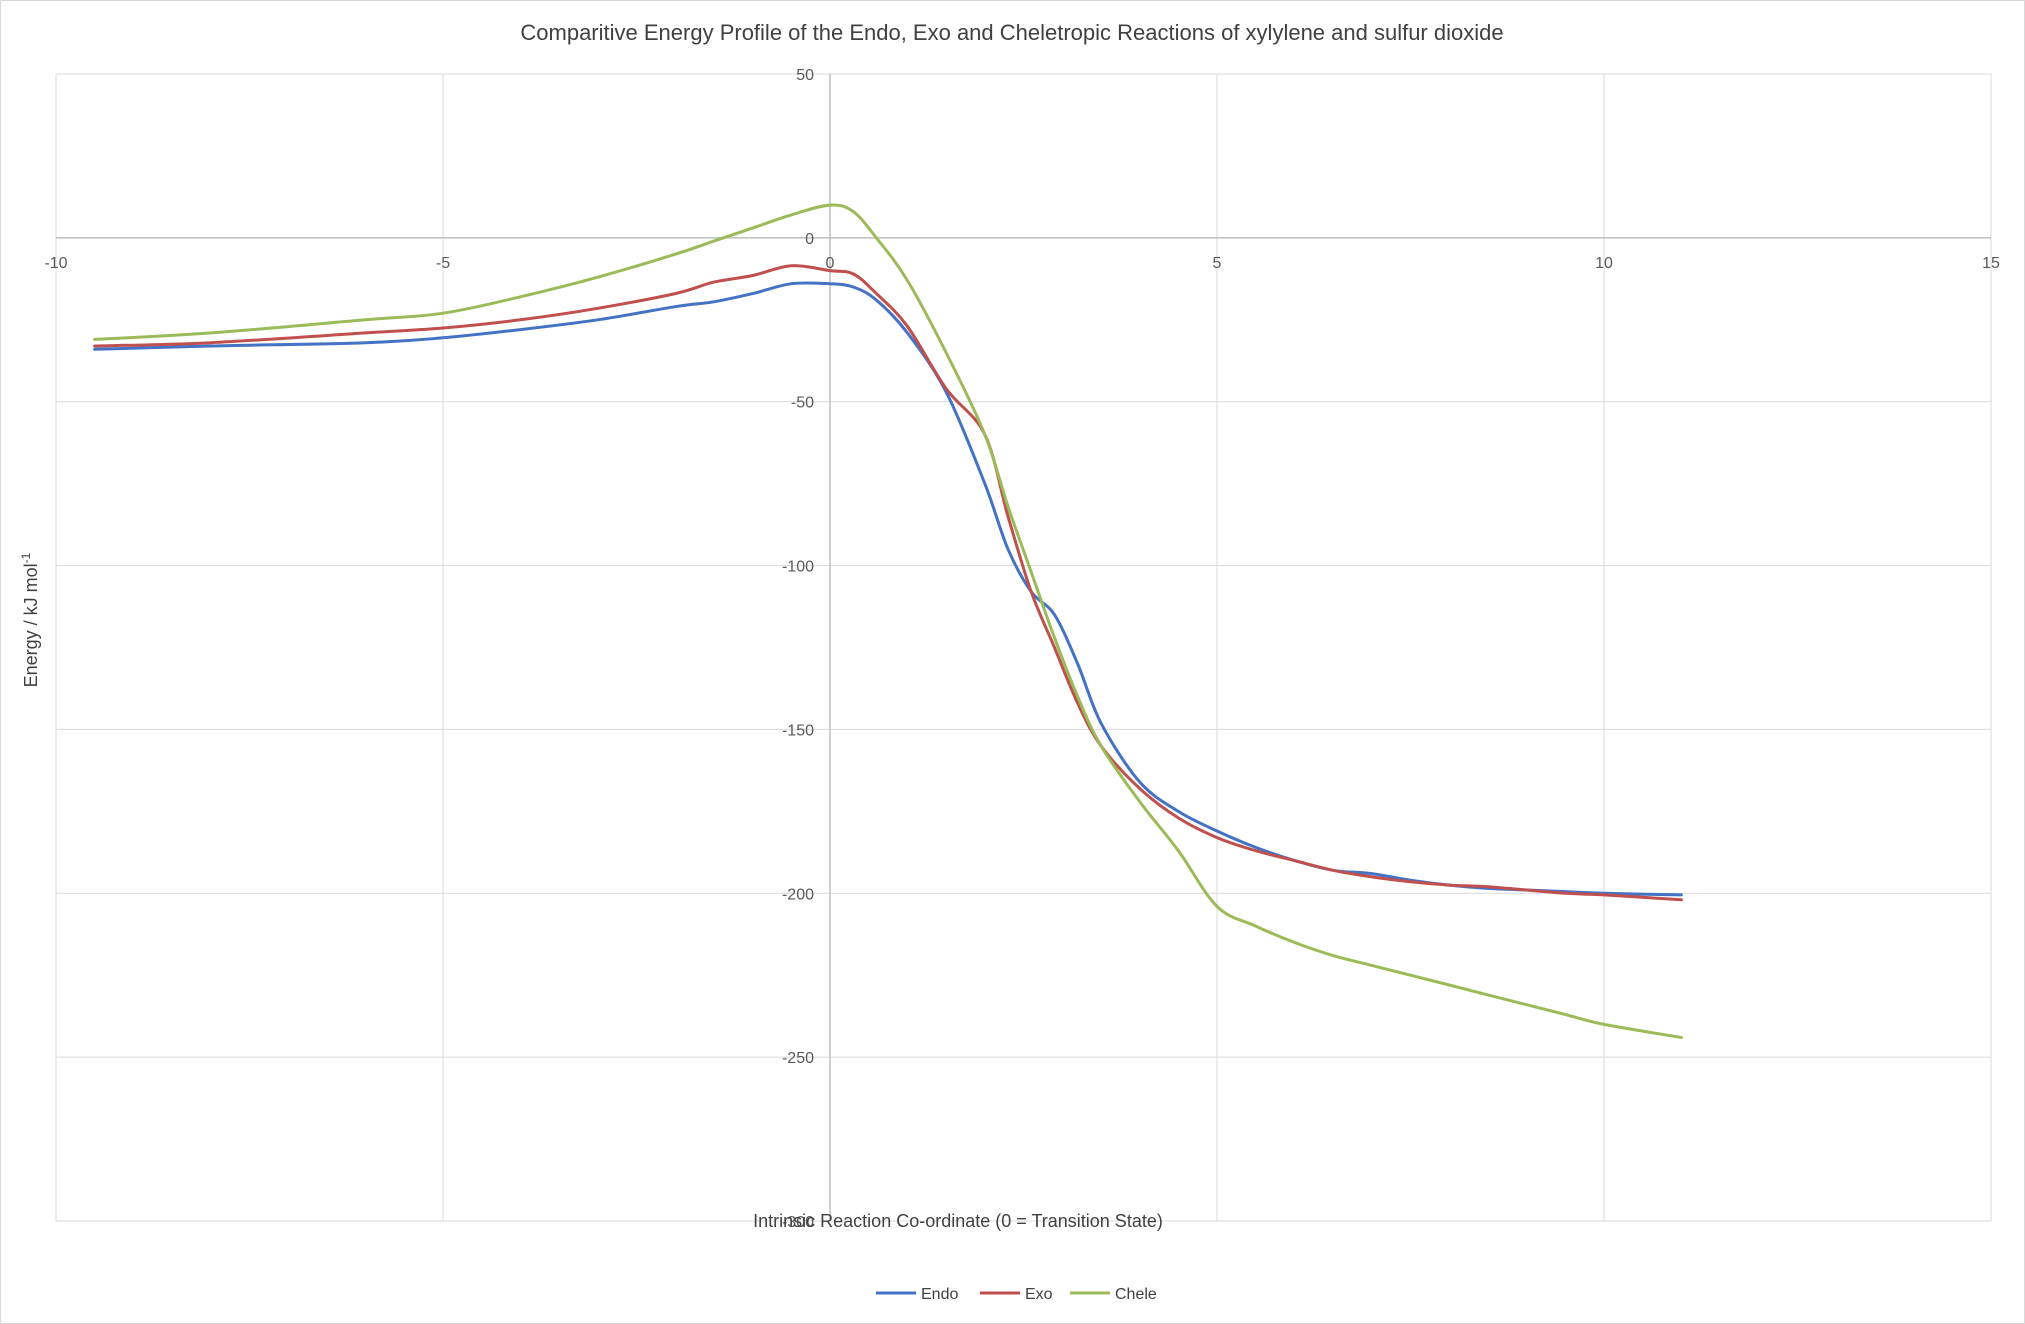 The image size is (2025, 1324). I want to click on x-tick-label: -10, so click(55, 263).